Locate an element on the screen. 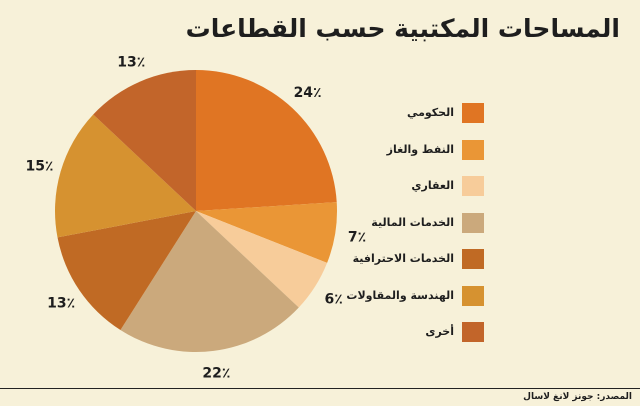 The width and height of the screenshot is (640, 406). slice-value-label: 15٪ is located at coordinates (39, 167).